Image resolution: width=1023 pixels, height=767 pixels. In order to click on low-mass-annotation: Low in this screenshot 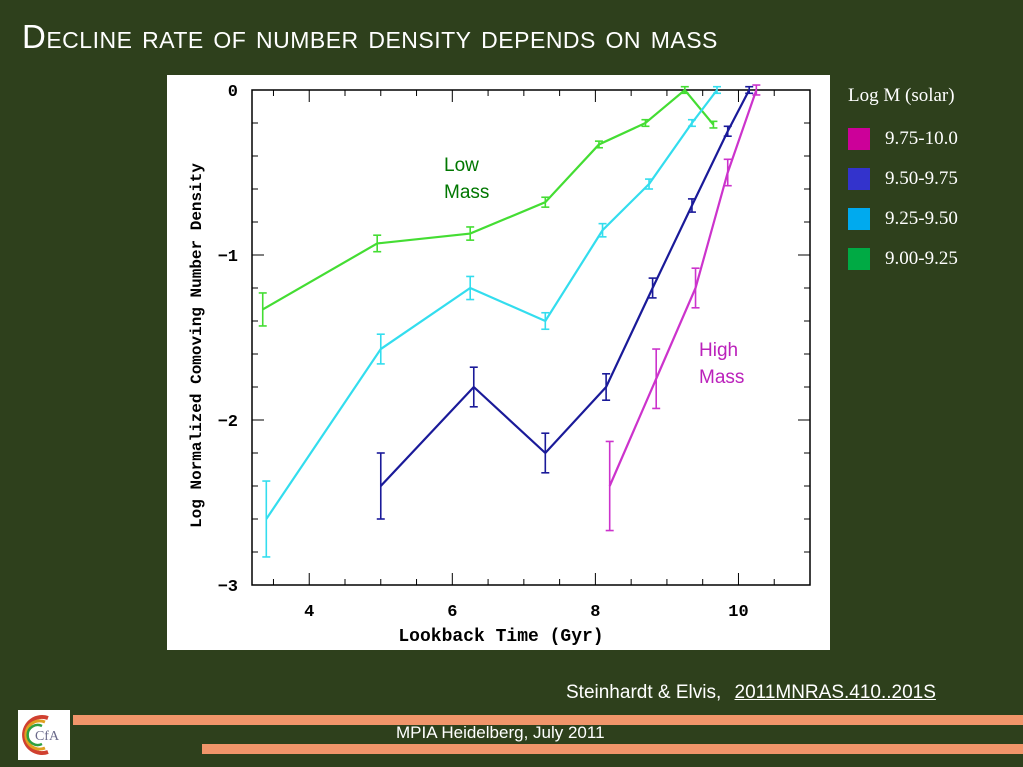, I will do `click(461, 165)`.